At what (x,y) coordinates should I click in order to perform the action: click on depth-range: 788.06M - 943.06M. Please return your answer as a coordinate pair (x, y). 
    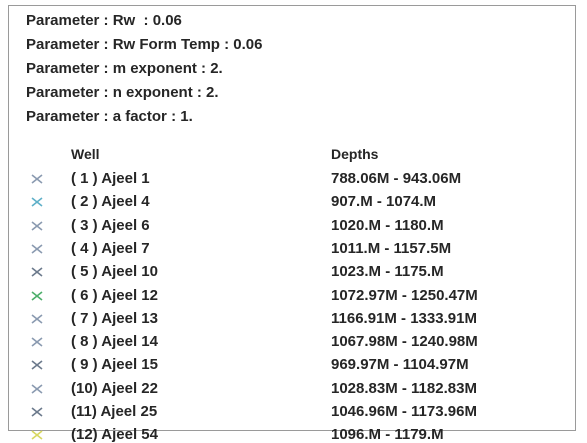
    Looking at the image, I should click on (396, 178).